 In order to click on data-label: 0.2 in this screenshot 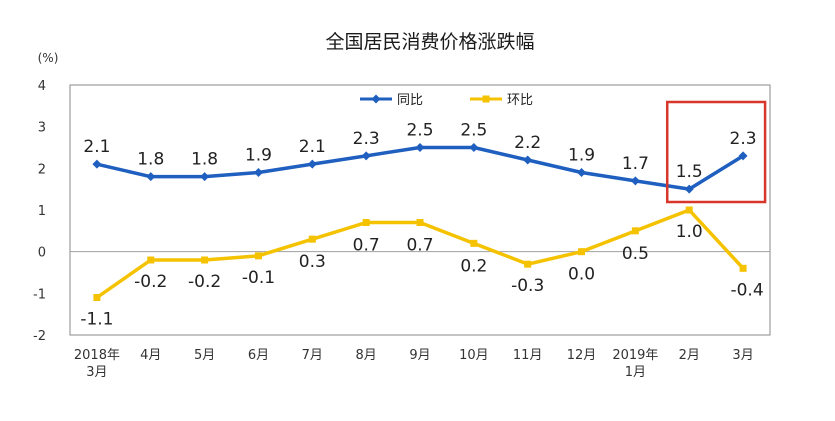, I will do `click(473, 266)`.